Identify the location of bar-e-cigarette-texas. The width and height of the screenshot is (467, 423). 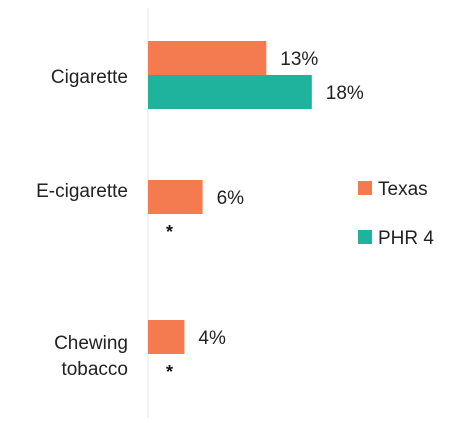
(175, 197).